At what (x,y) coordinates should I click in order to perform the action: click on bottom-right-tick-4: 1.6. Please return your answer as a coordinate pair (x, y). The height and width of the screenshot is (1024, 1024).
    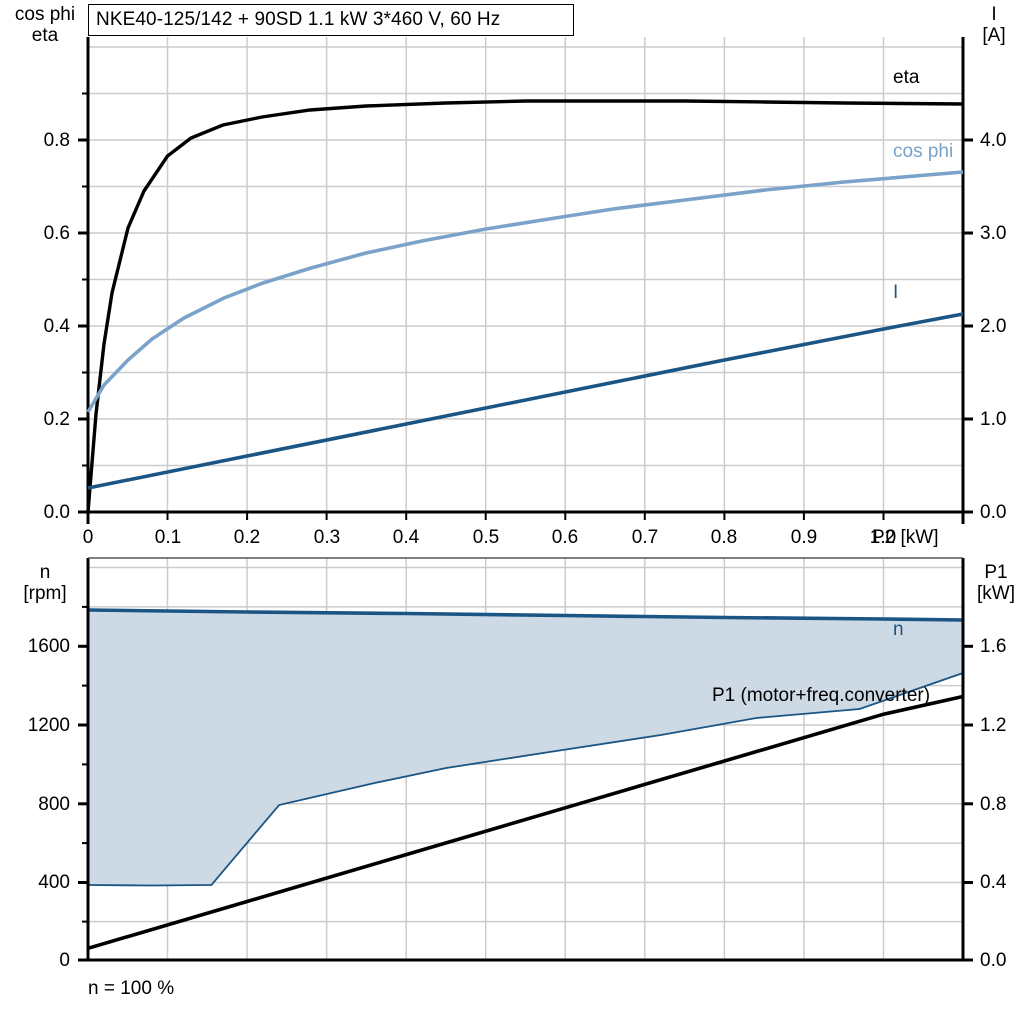
    Looking at the image, I should click on (993, 646).